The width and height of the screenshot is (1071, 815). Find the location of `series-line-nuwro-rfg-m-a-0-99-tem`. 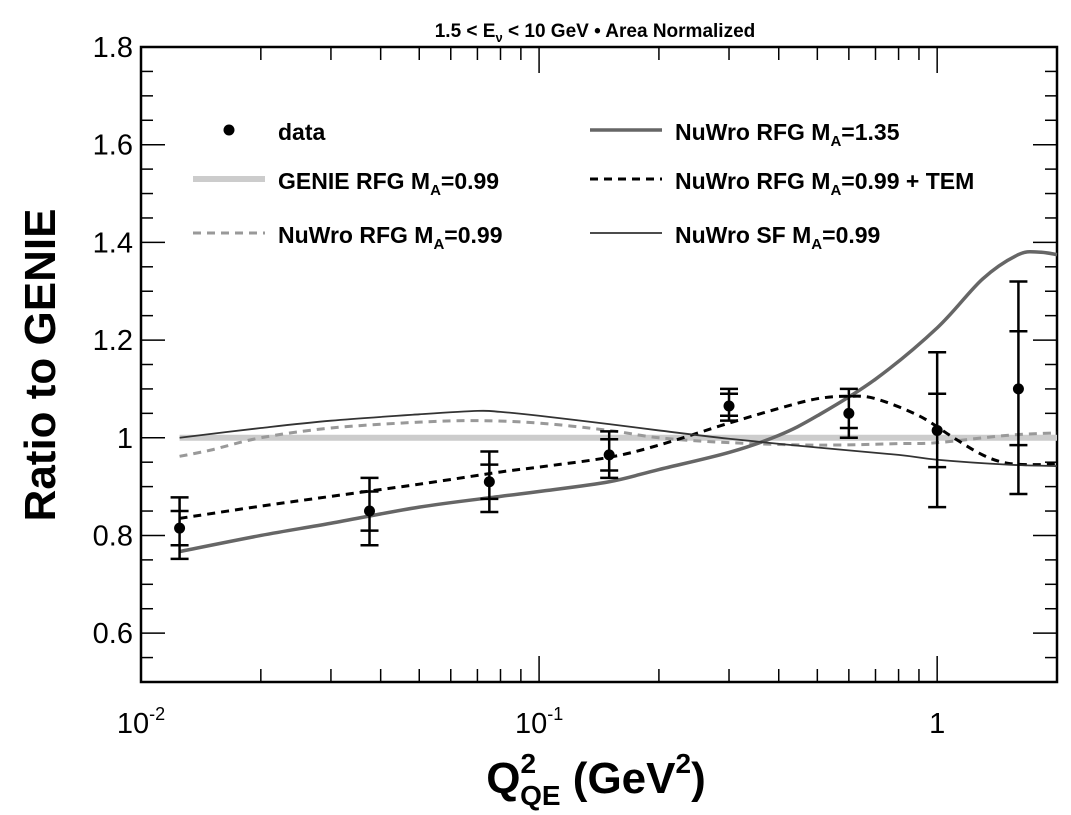

series-line-nuwro-rfg-m-a-0-99-tem is located at coordinates (618, 457).